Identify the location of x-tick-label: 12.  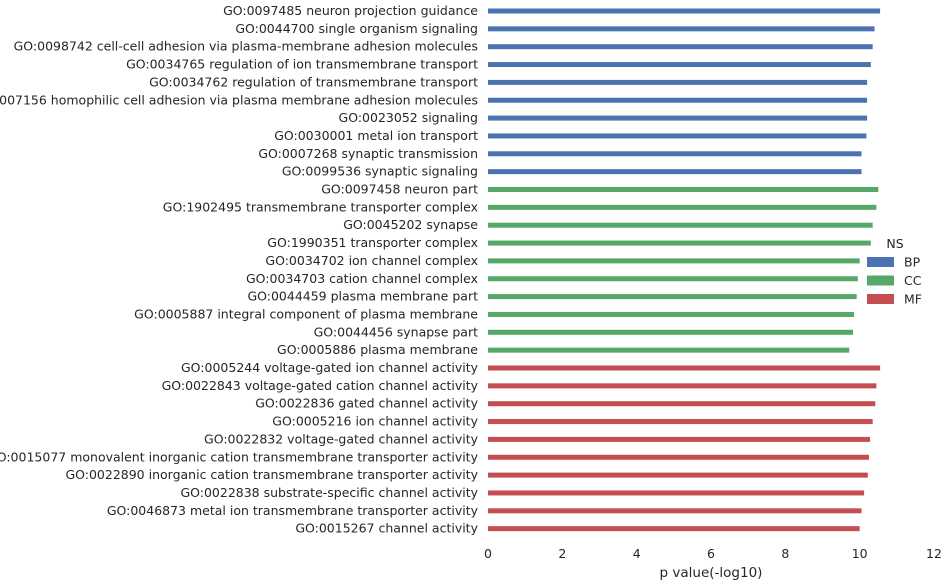
(934, 553).